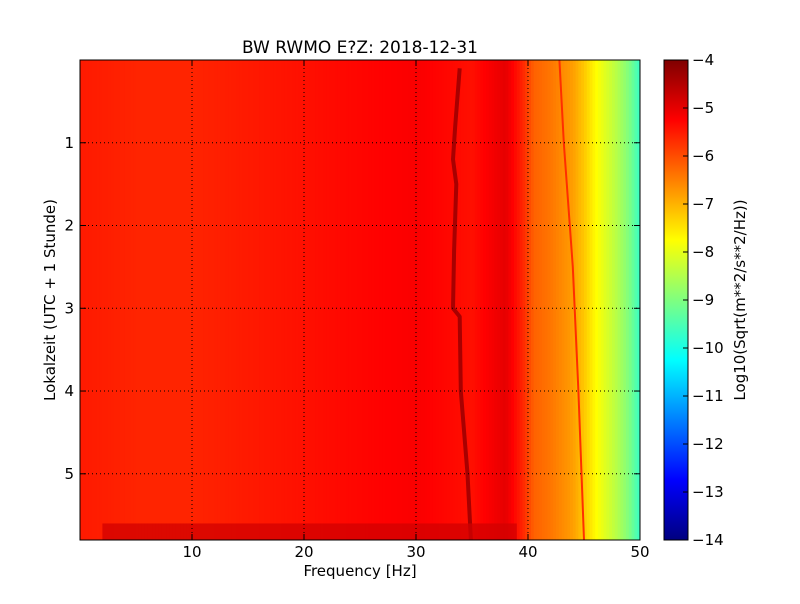 The width and height of the screenshot is (800, 604). I want to click on y-tick-label: 4, so click(69, 391).